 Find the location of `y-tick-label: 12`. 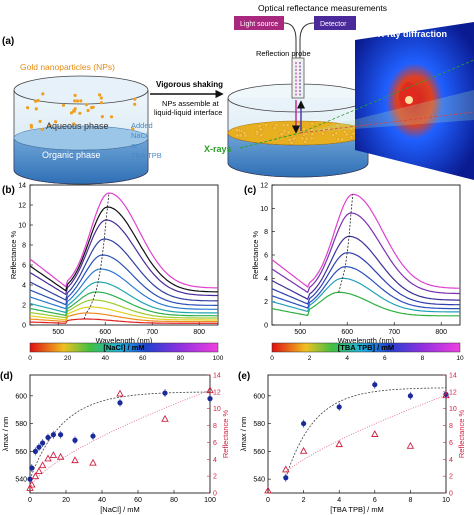

y-tick-label: 12 is located at coordinates (264, 186).